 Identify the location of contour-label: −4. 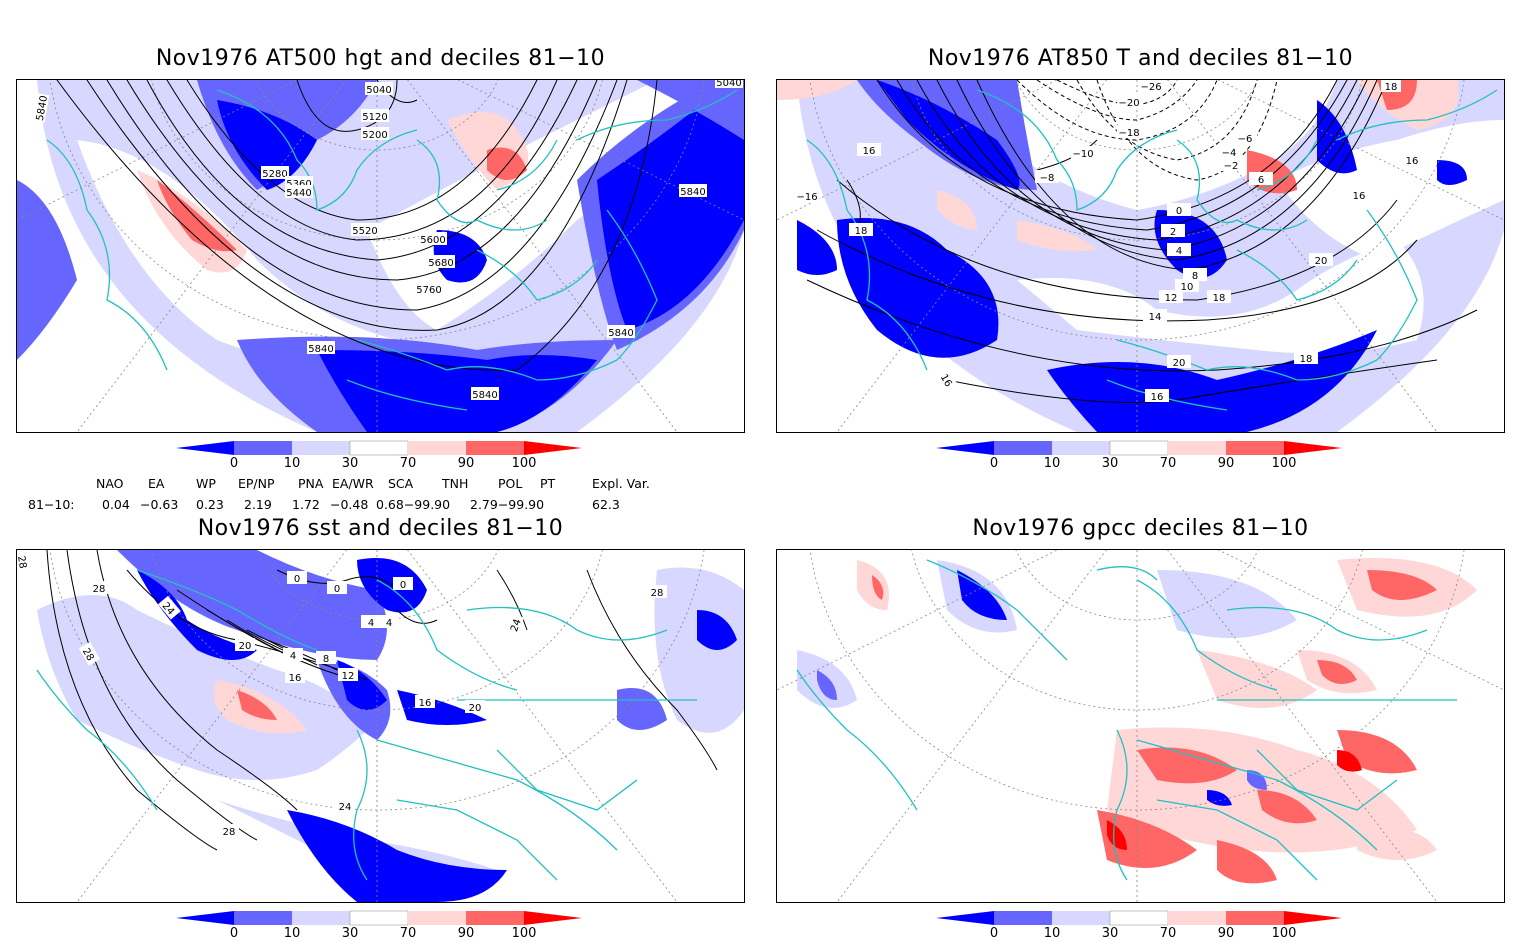
(1229, 153).